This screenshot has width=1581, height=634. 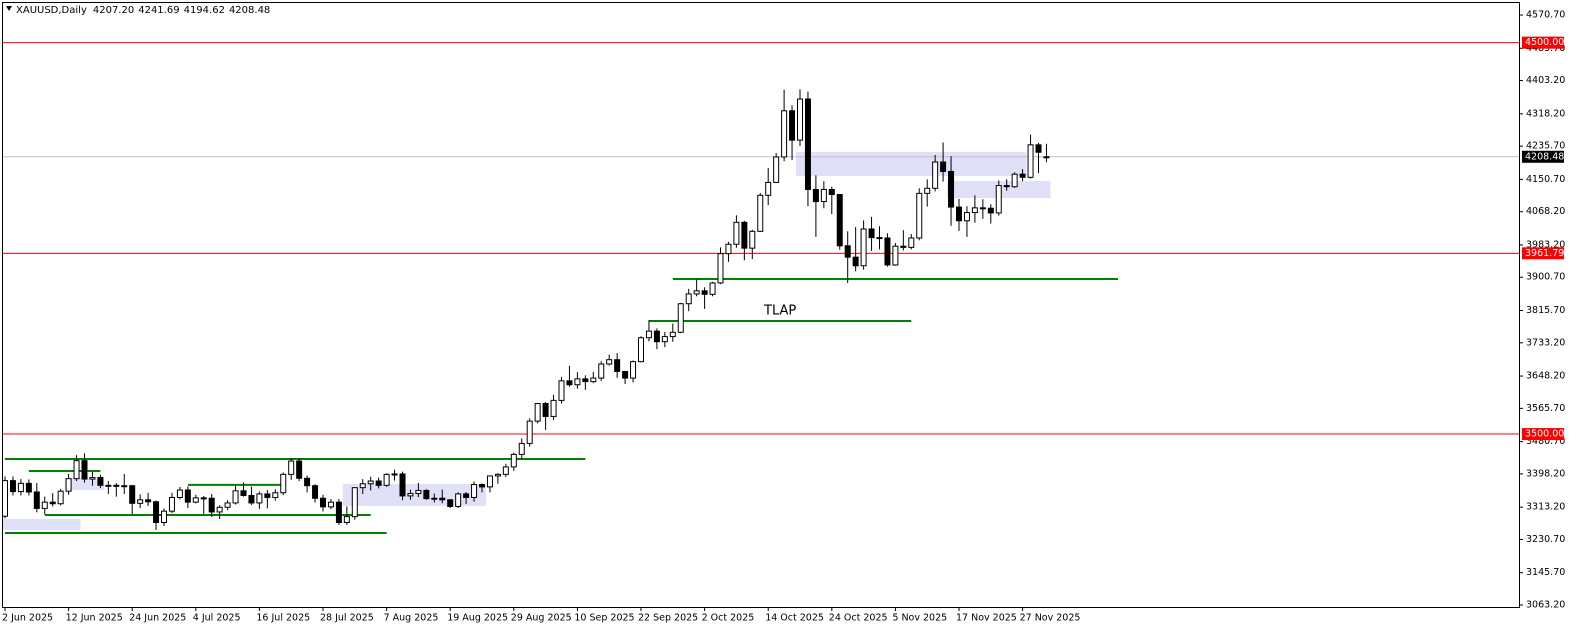 I want to click on x-tick-label: 28 Jul 2025, so click(x=347, y=618).